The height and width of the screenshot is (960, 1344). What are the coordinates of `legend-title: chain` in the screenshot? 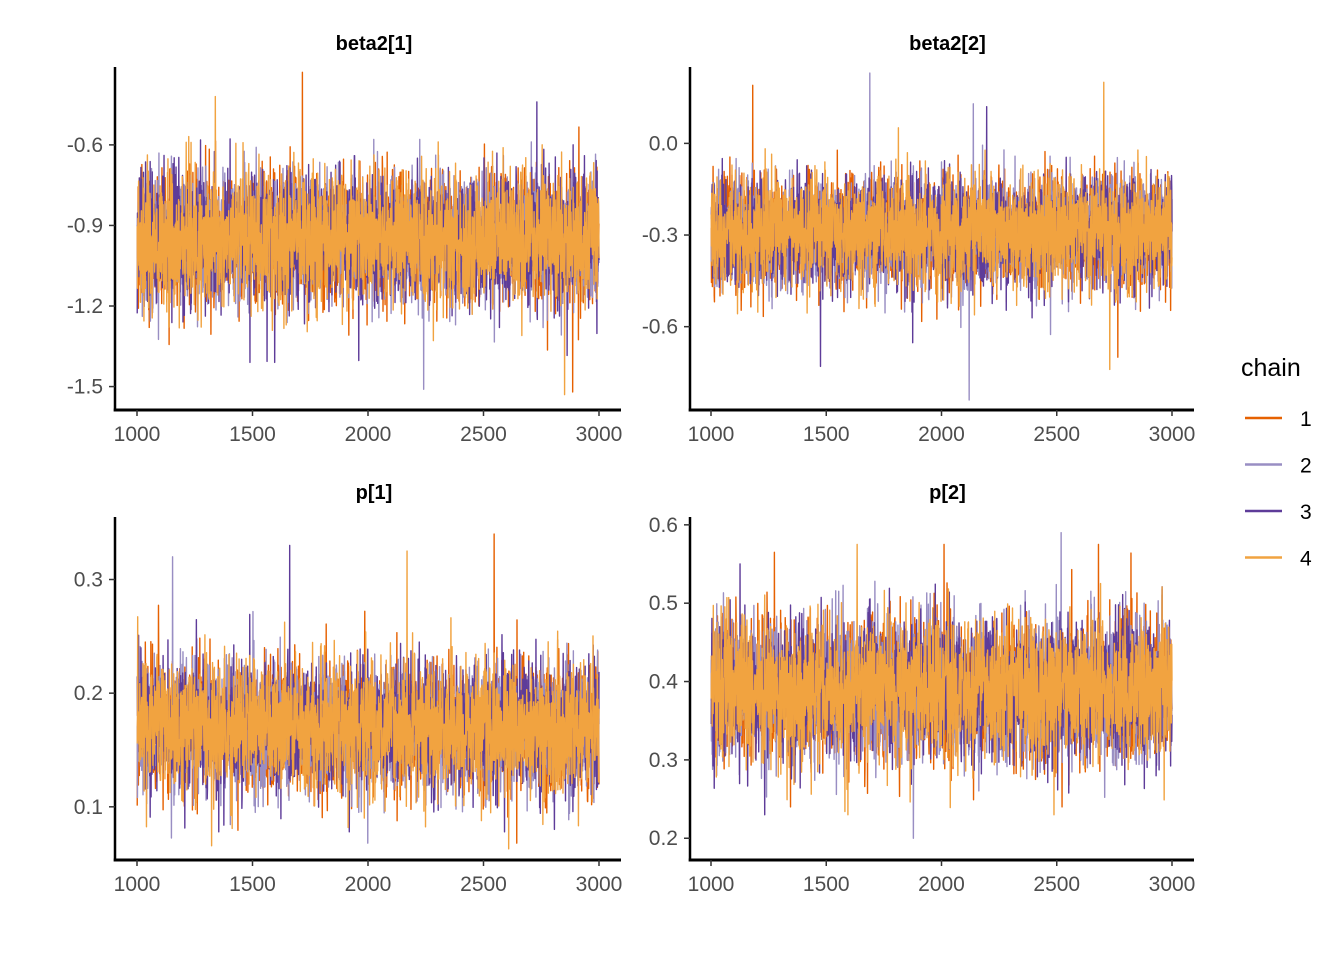 It's located at (1271, 368).